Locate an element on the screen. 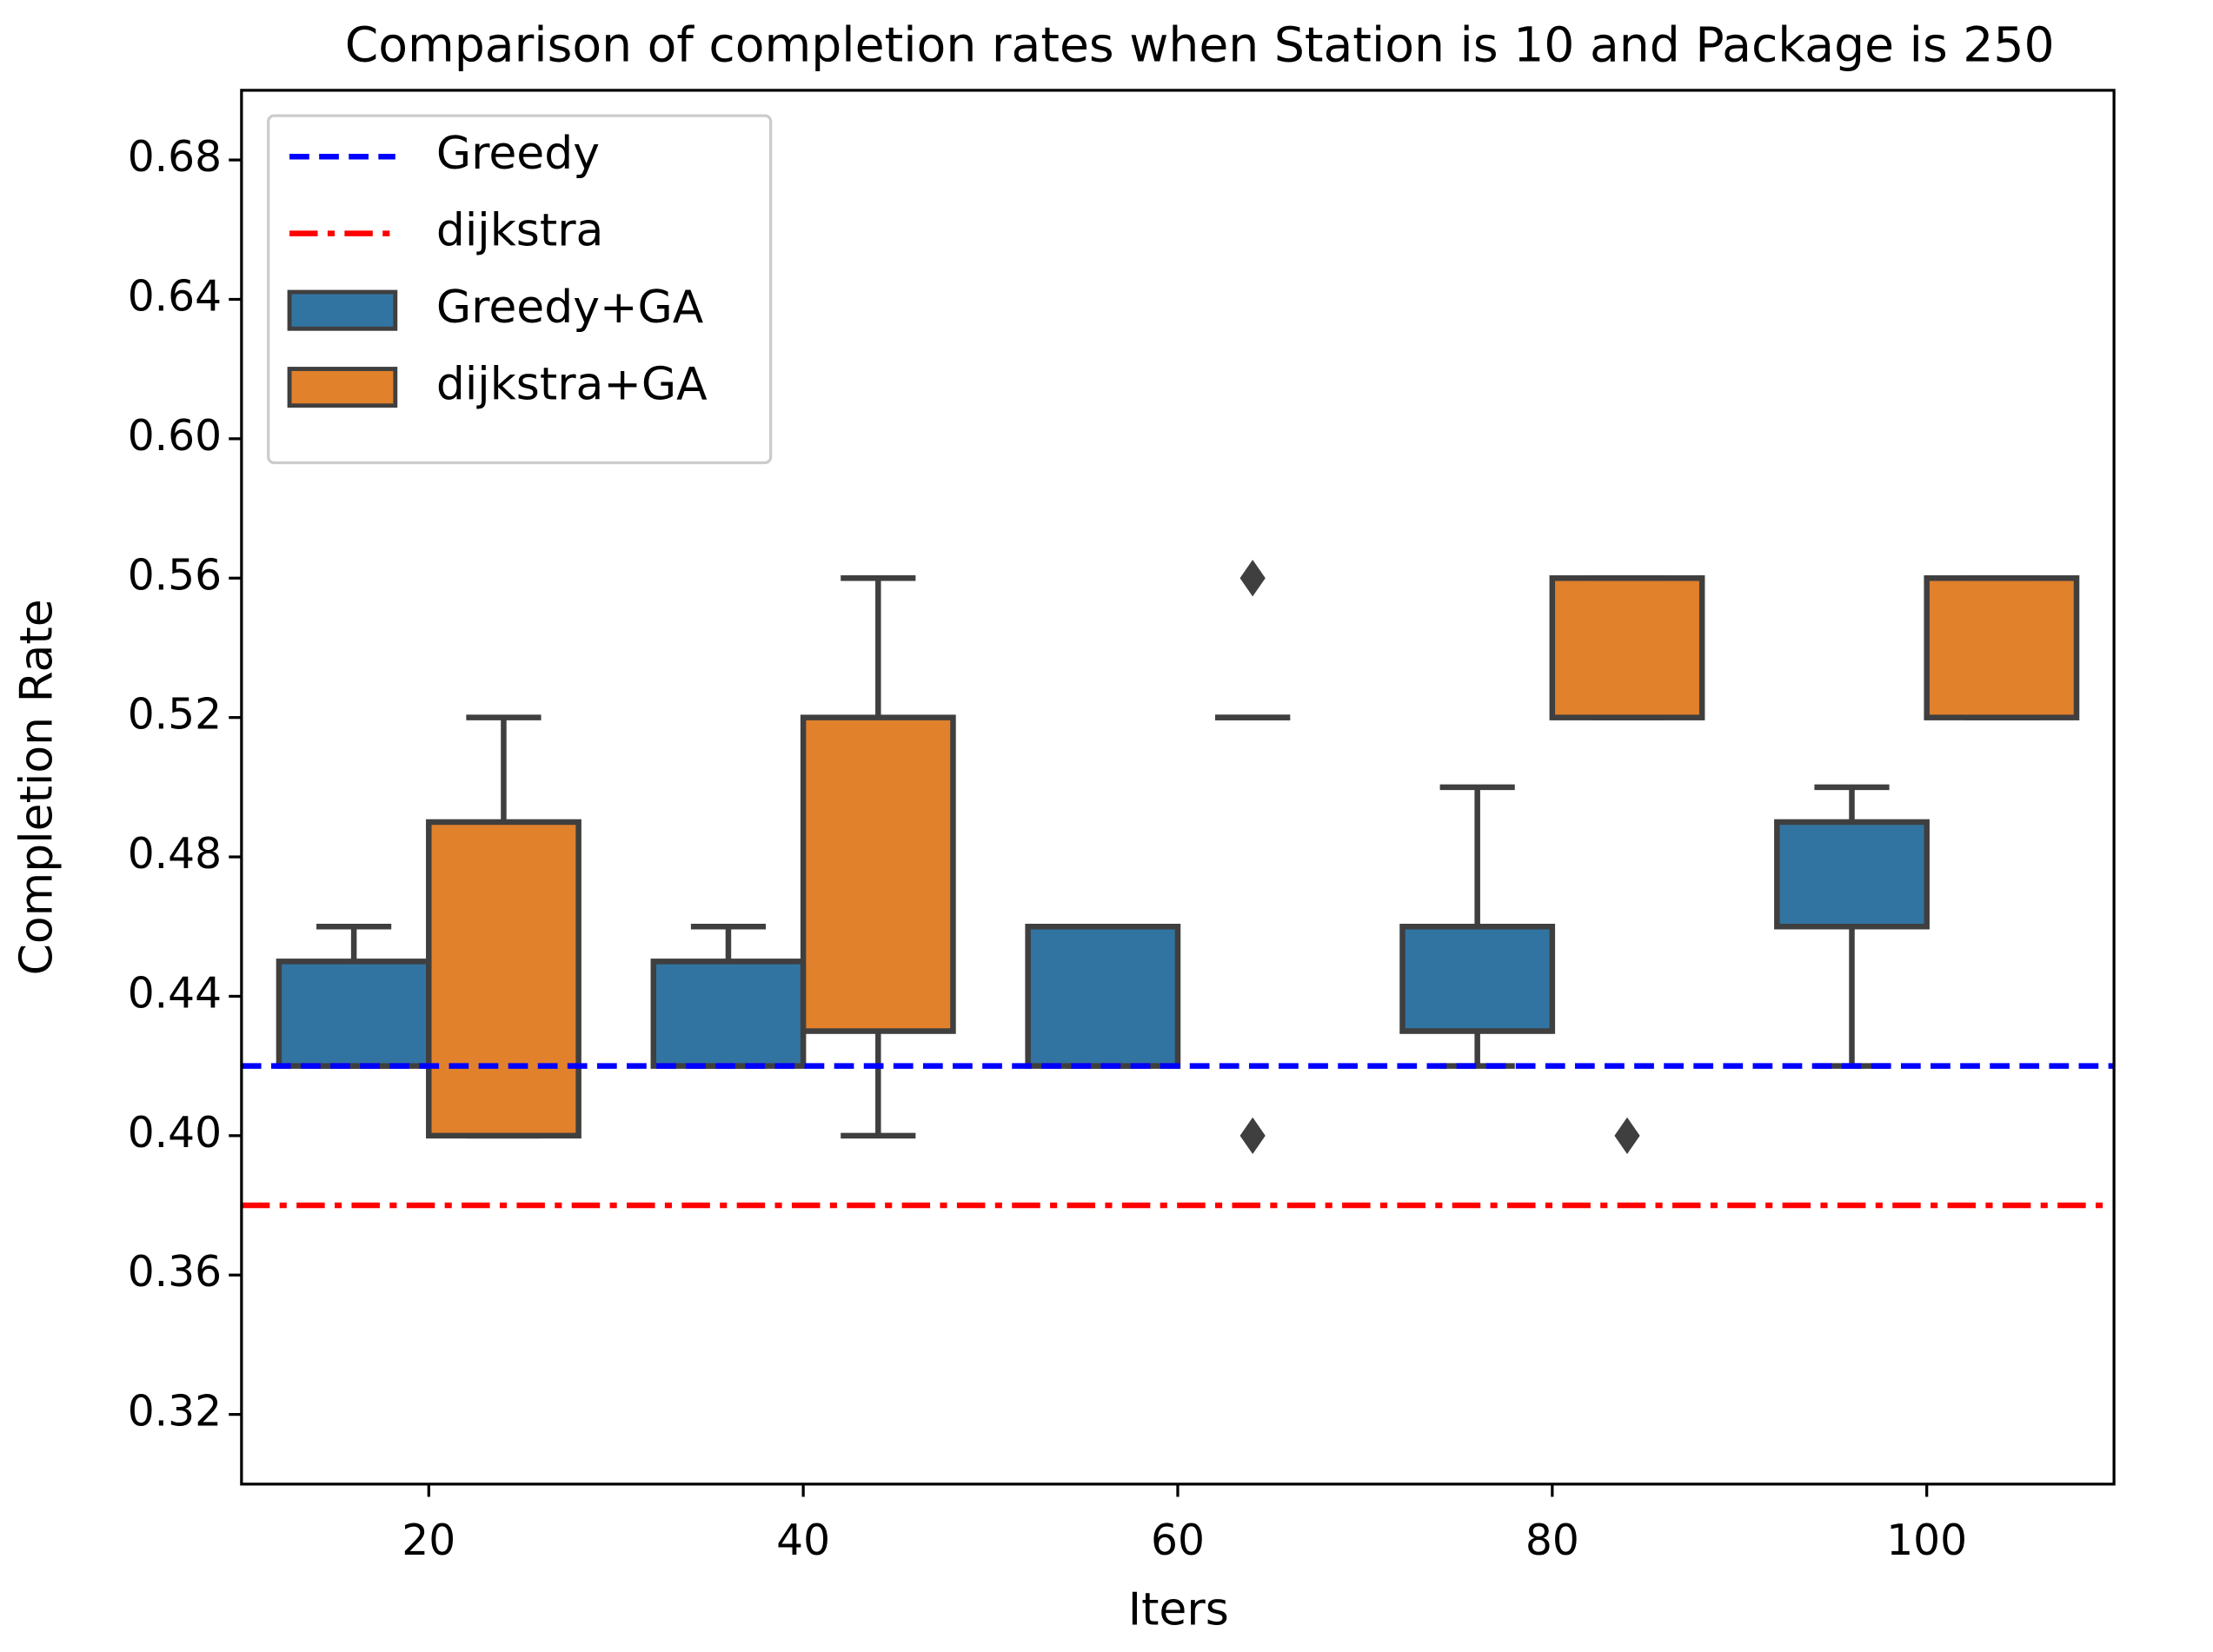 This screenshot has width=2213, height=1652. x-tick-label: 60 is located at coordinates (1178, 1541).